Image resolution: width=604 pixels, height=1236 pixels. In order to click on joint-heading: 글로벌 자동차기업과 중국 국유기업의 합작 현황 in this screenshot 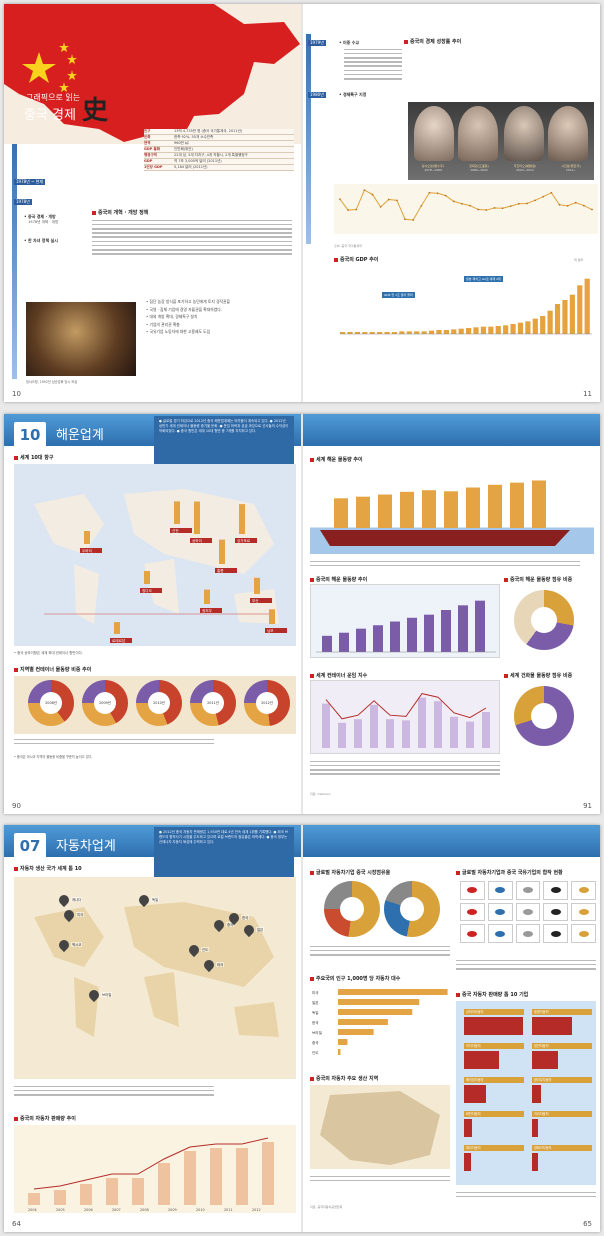, I will do `click(509, 872)`.